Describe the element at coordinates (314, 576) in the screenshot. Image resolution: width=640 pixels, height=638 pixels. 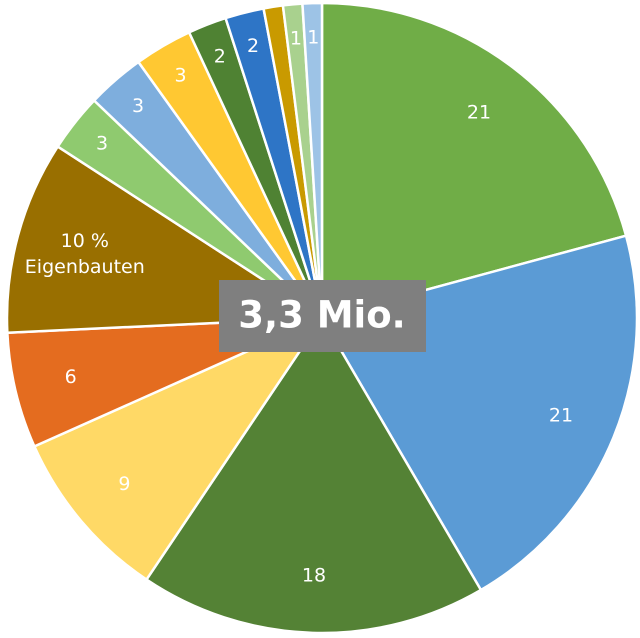
I see `slice-label: 18` at that location.